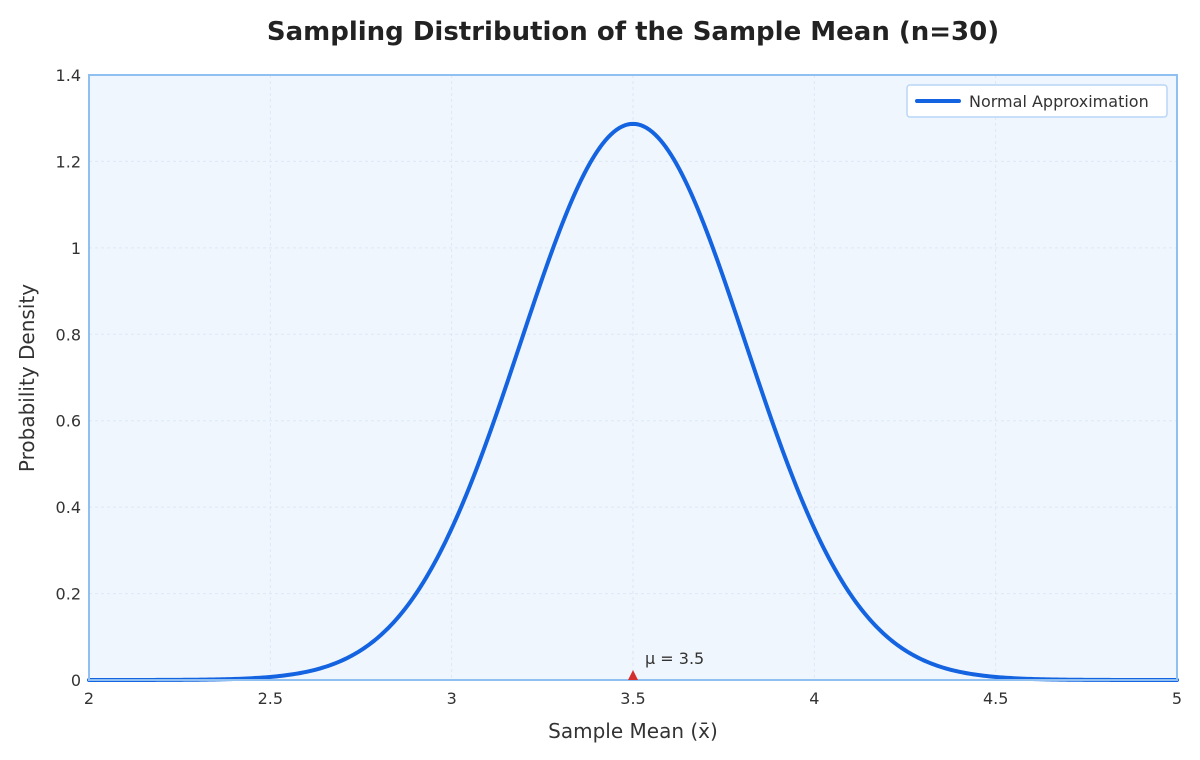 This screenshot has height=760, width=1200. Describe the element at coordinates (633, 731) in the screenshot. I see `x-axis-label: Sample Mean (x̄)` at that location.